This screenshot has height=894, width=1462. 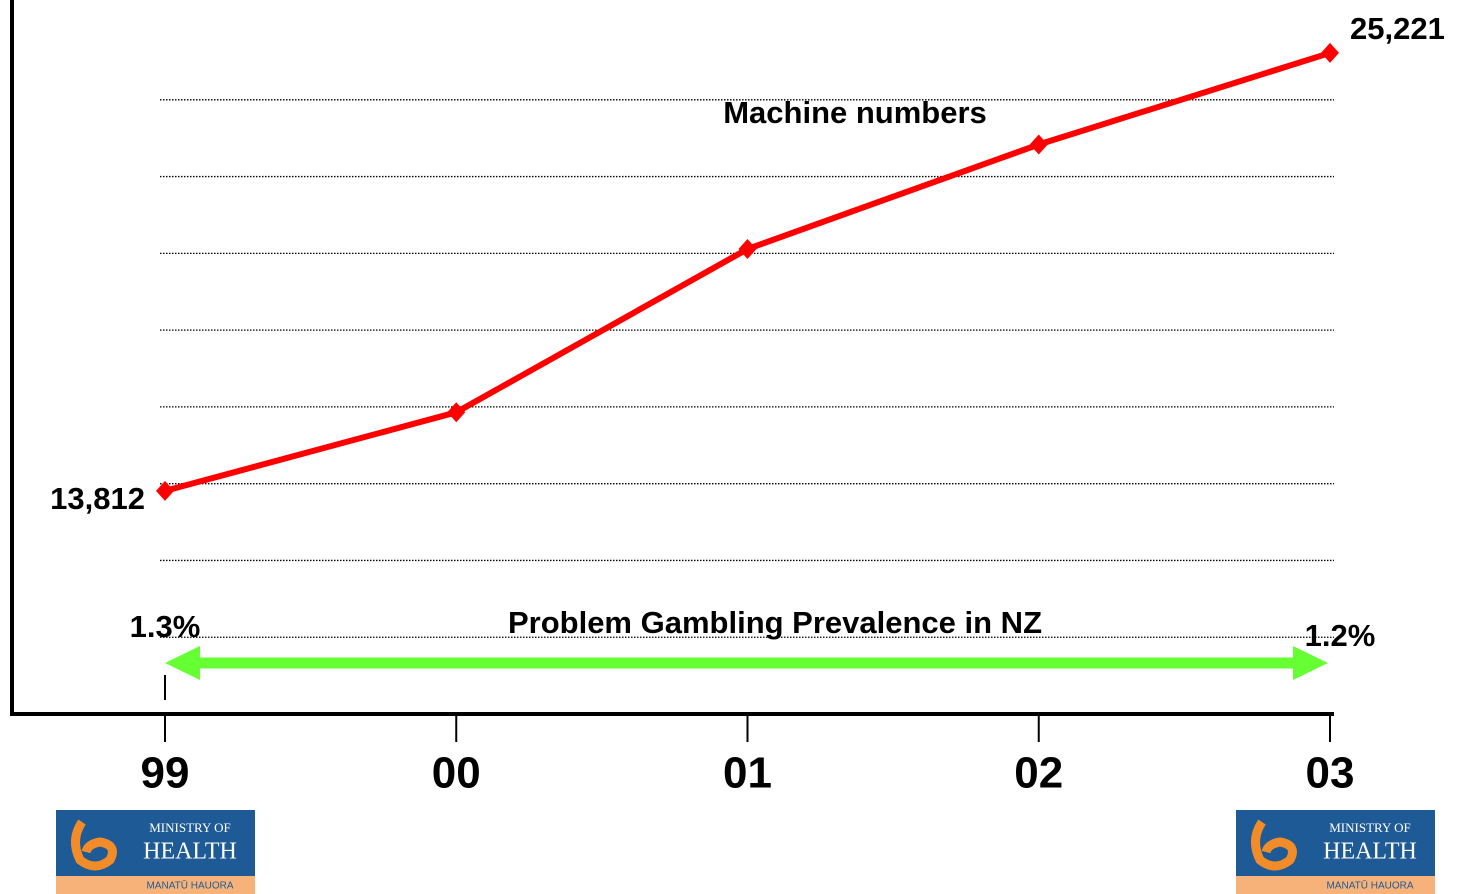 I want to click on x-tick-label: 02, so click(x=1038, y=773).